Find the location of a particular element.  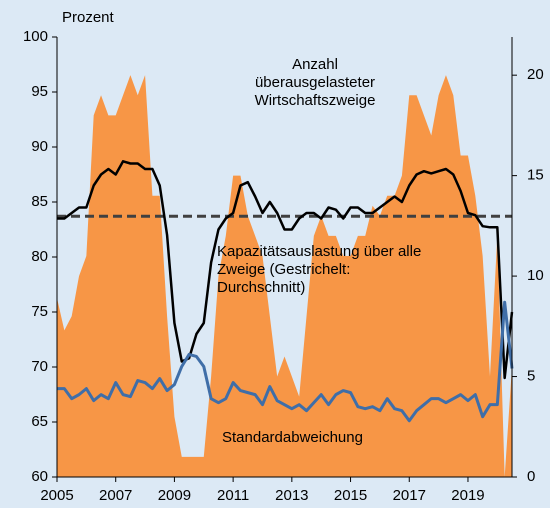

y-tick-label: 100 is located at coordinates (35, 36).